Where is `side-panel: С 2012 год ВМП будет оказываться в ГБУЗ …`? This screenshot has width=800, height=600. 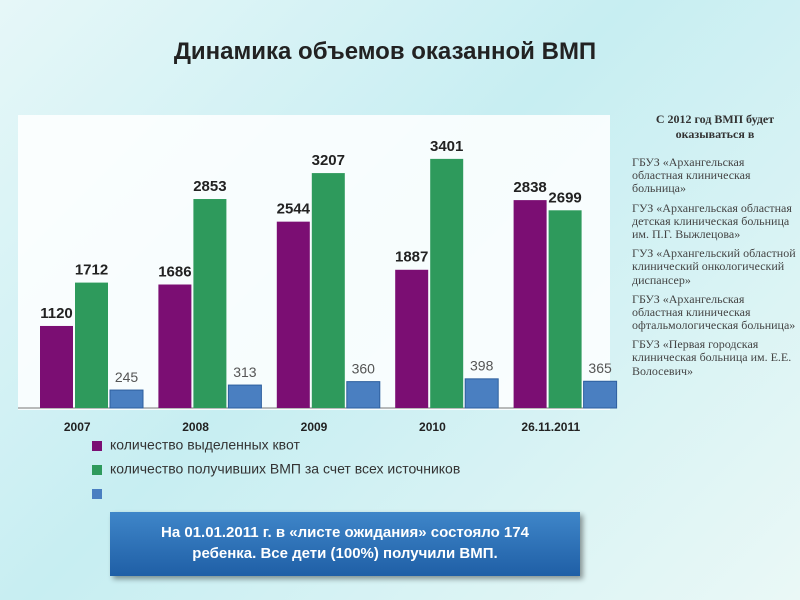
side-panel: С 2012 год ВМП будет оказываться в ГБУЗ … is located at coordinates (715, 248).